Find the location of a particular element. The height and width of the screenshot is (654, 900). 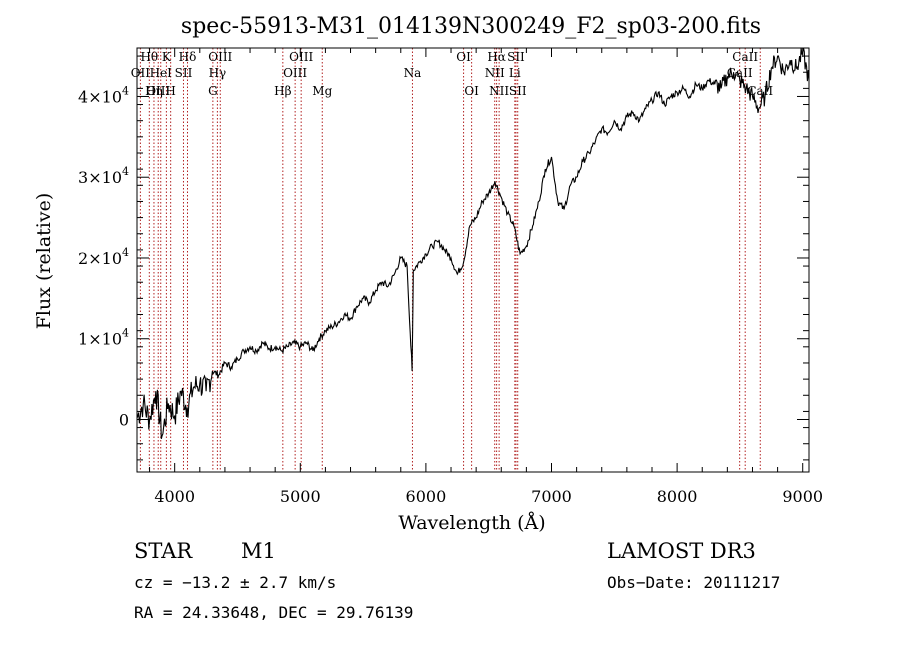

marker-label-17: OI is located at coordinates (463, 57).